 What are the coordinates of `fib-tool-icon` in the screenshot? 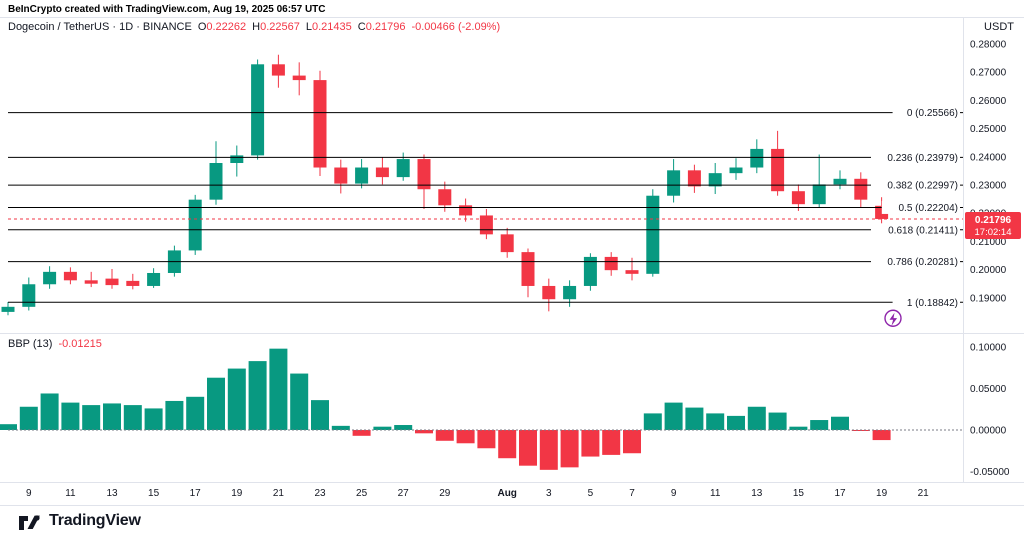 It's located at (893, 318).